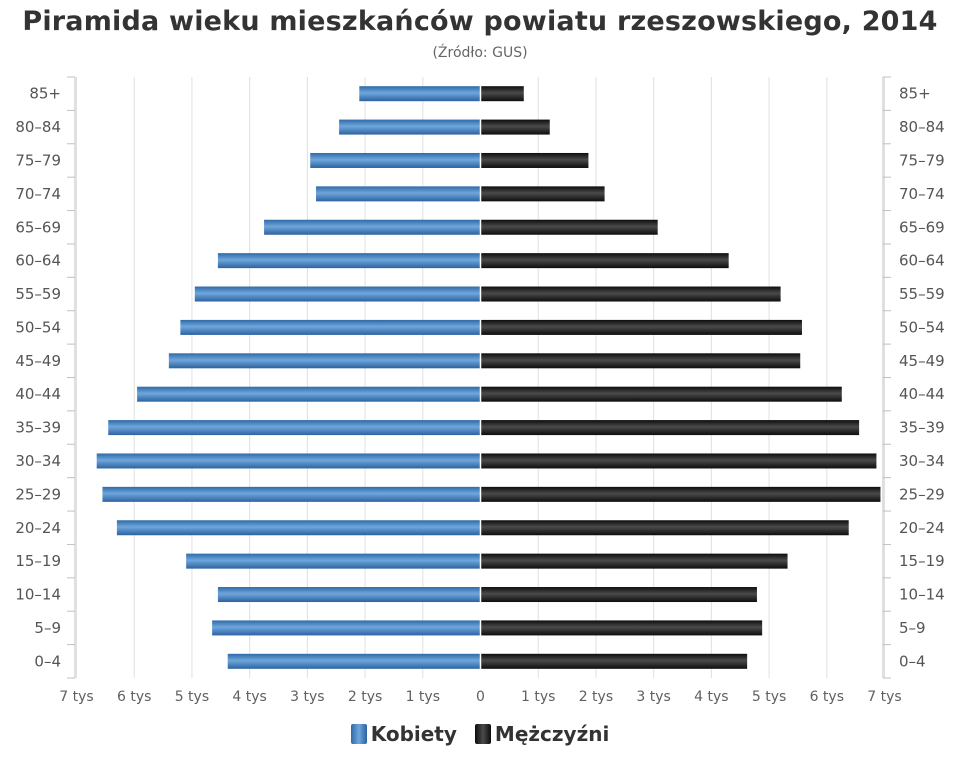 This screenshot has width=960, height=768. Describe the element at coordinates (413, 734) in the screenshot. I see `legend-label-kobiety: Kobiety` at that location.